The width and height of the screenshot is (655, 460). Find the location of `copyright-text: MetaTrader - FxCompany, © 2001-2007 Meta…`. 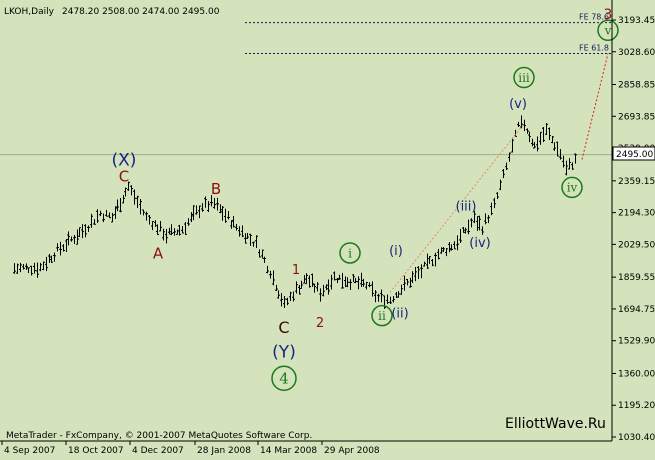

copyright-text: MetaTrader - FxCompany, © 2001-2007 Meta… is located at coordinates (159, 436).